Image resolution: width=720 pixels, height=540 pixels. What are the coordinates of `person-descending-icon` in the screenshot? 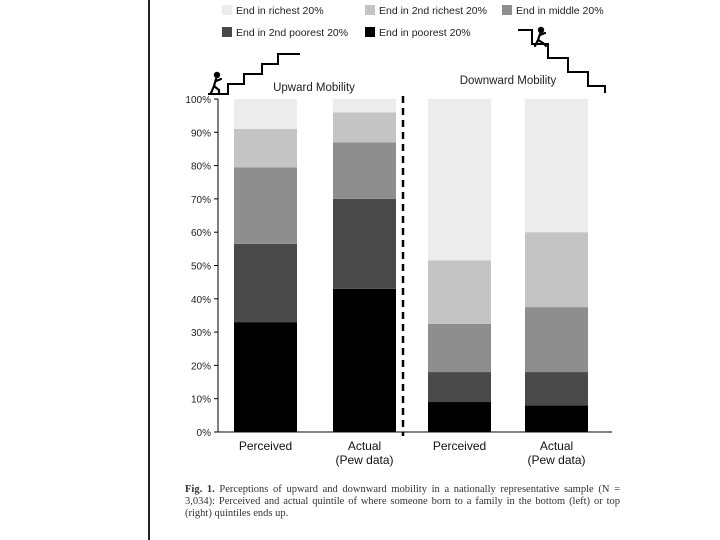 It's located at (540, 37).